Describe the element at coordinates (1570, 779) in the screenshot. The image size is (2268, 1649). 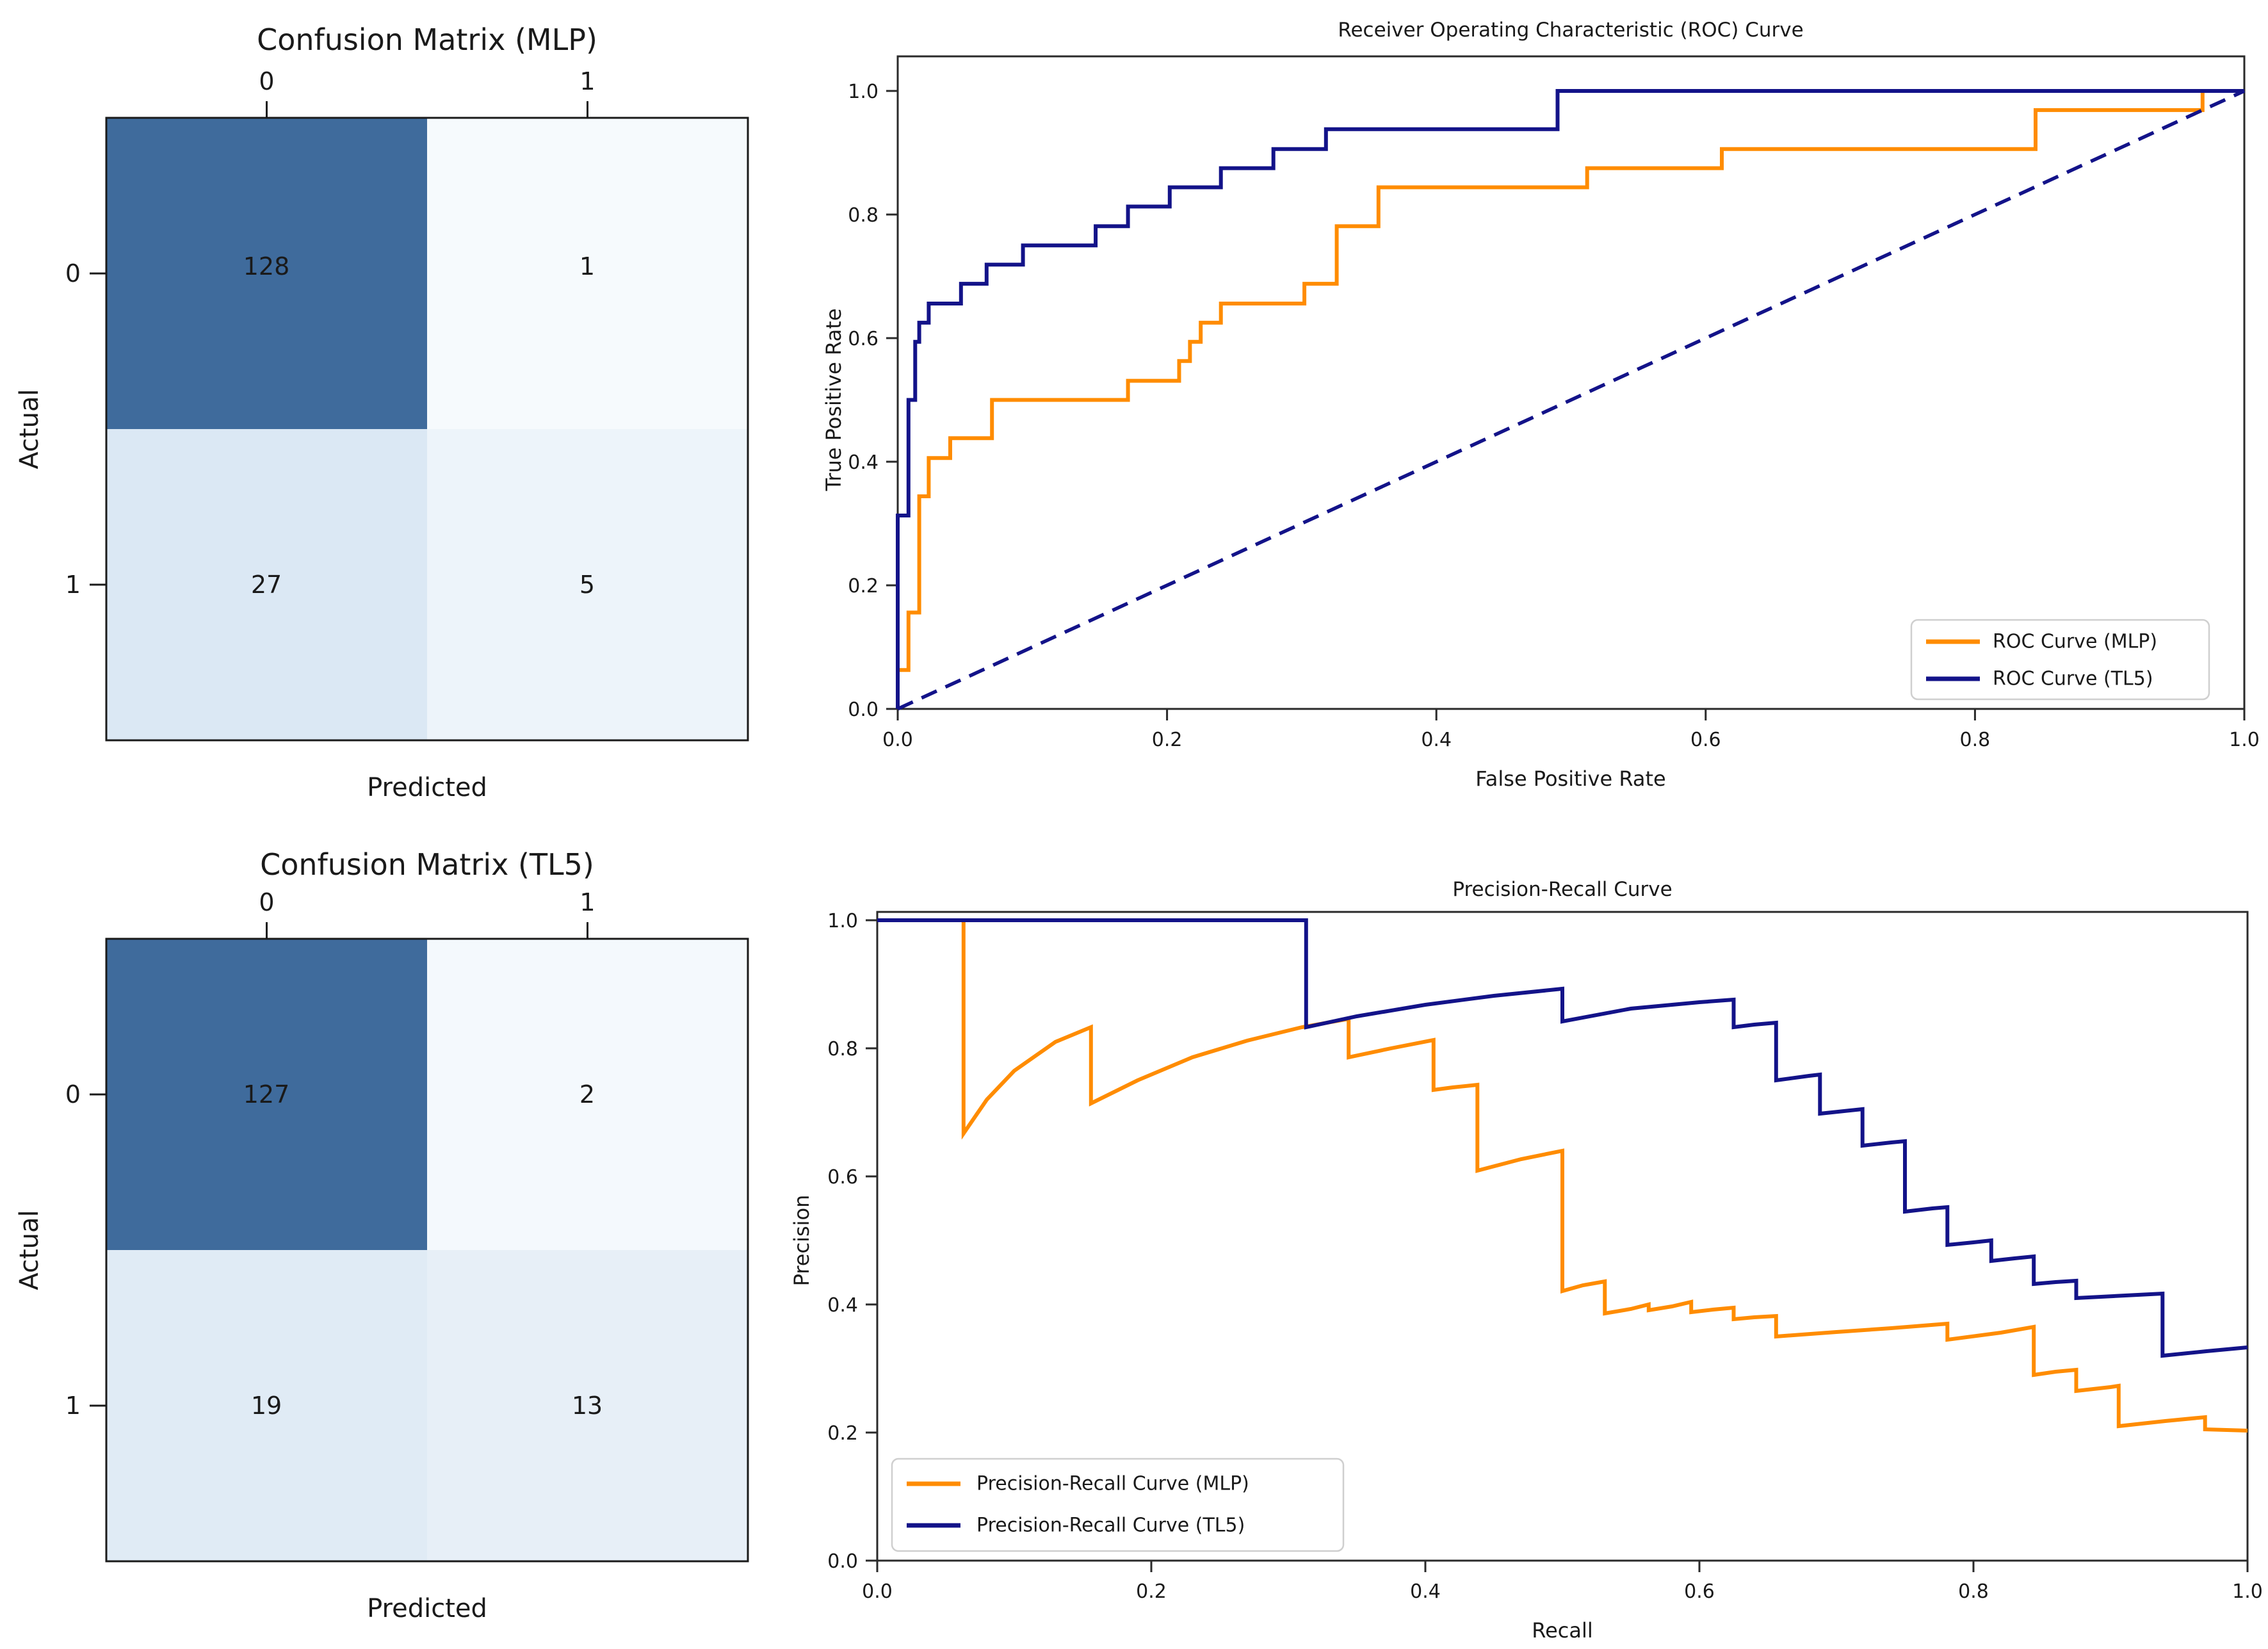
I see `roc-xlabel: False Positive Rate` at that location.